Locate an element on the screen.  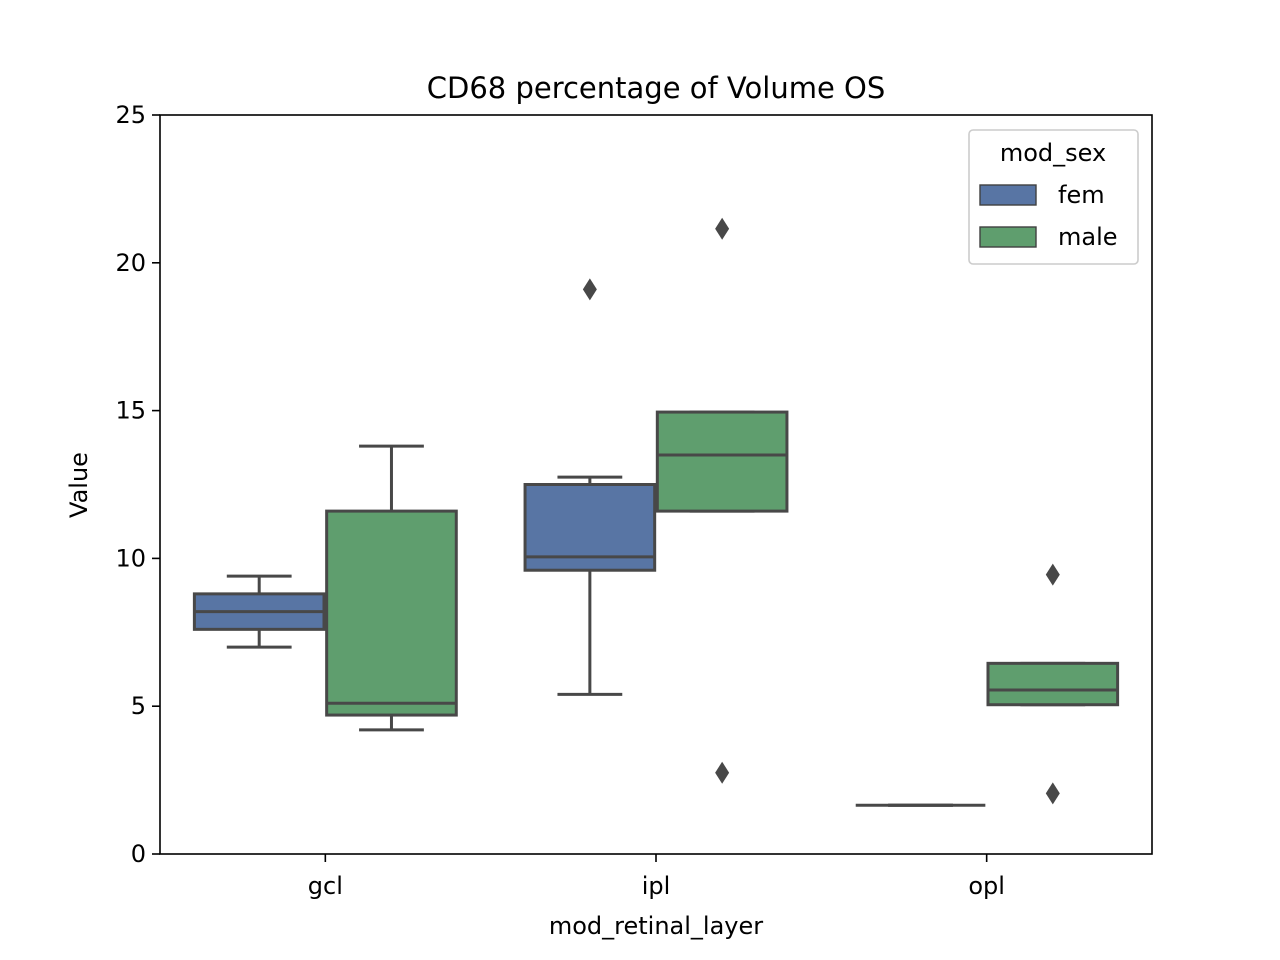
chart-title: CD68 percentage of Volume OS is located at coordinates (656, 88).